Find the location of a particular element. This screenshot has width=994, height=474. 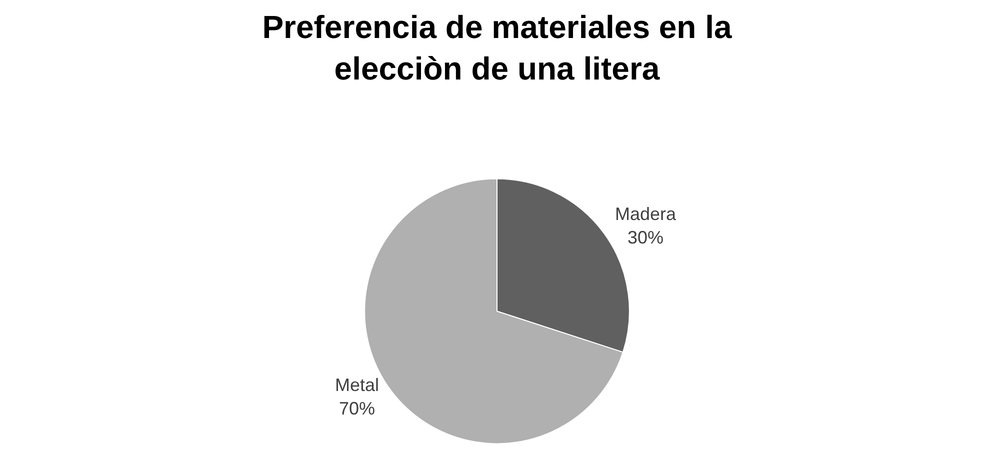

slice-label: Metal is located at coordinates (357, 384).